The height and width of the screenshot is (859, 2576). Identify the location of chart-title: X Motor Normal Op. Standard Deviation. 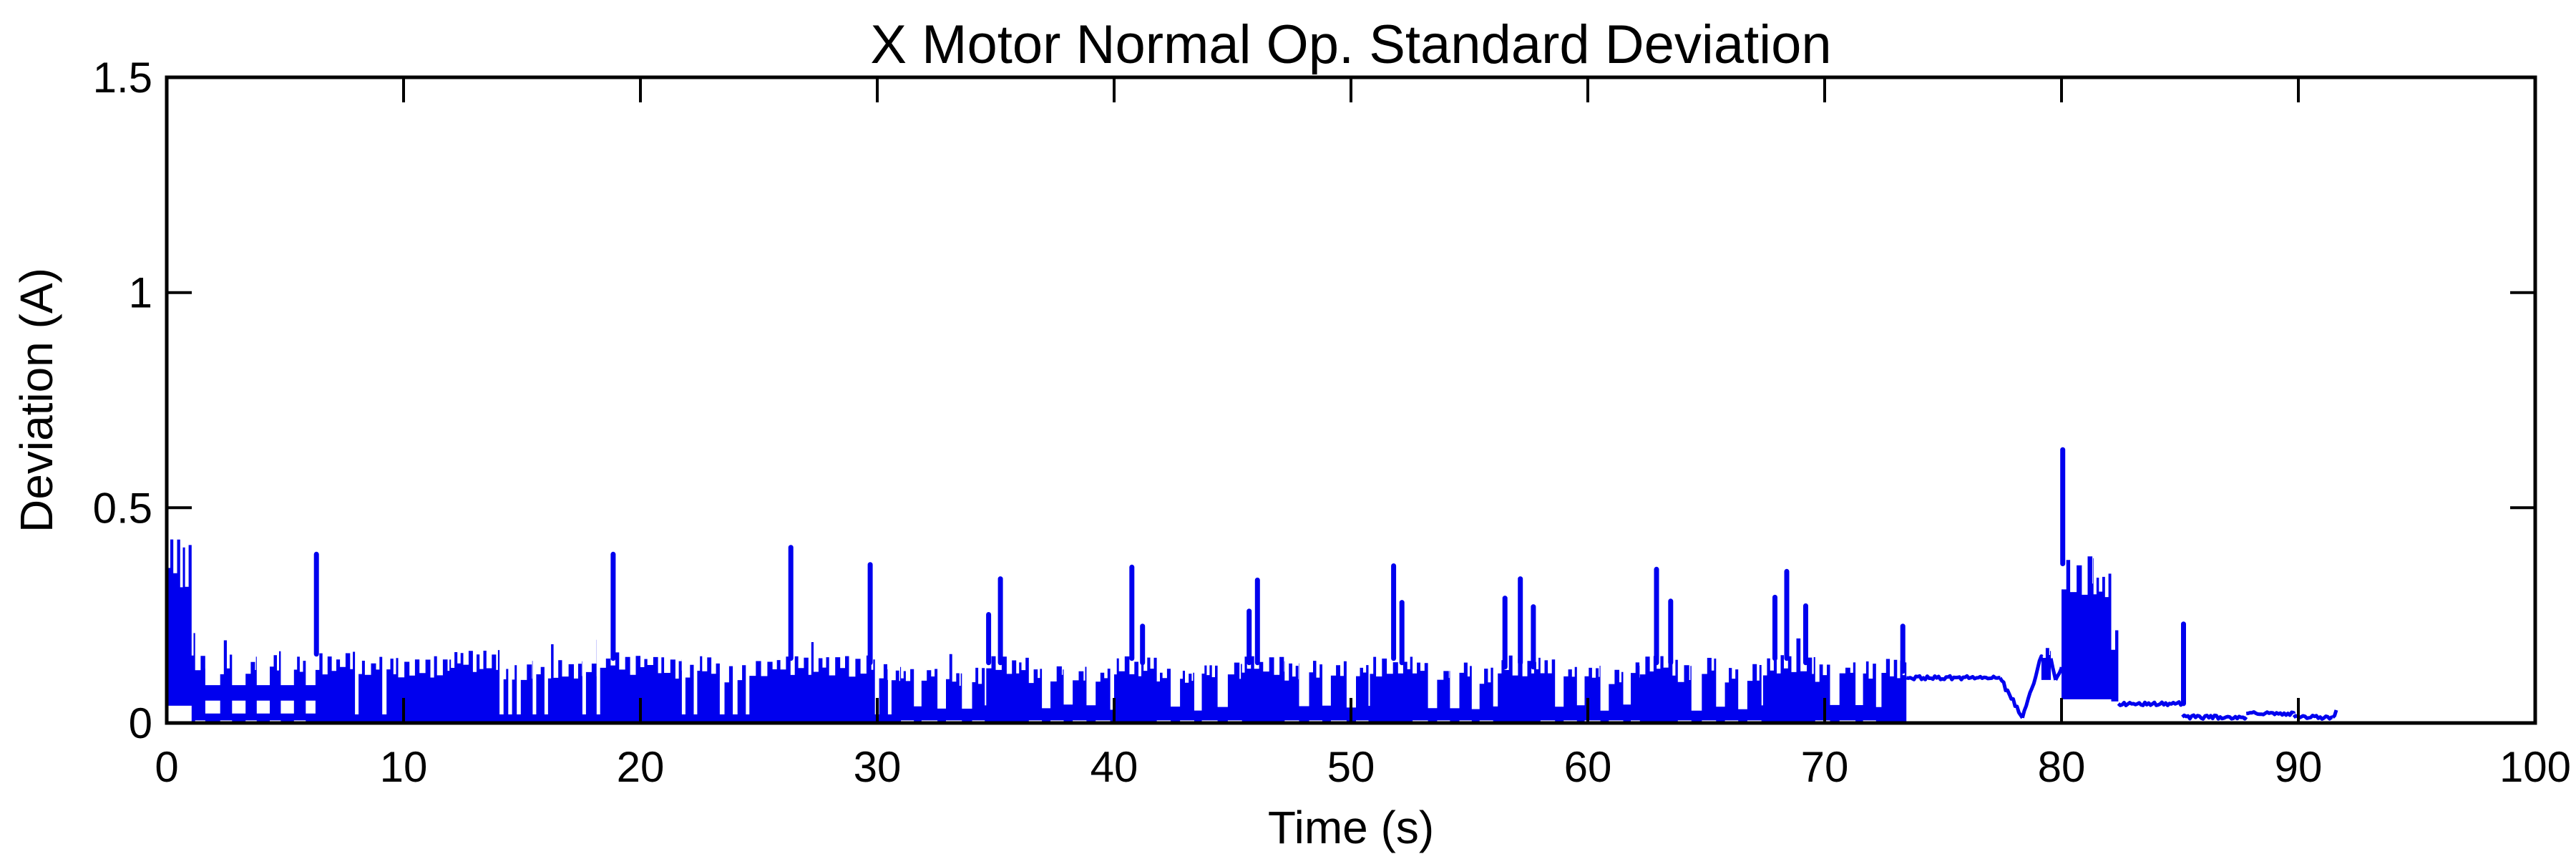
(1350, 44).